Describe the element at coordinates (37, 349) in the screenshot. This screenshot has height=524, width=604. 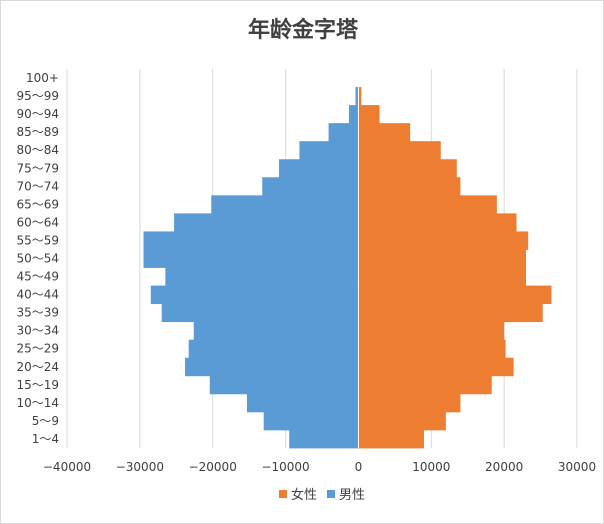
I see `y-tick-label-5: 25～29` at that location.